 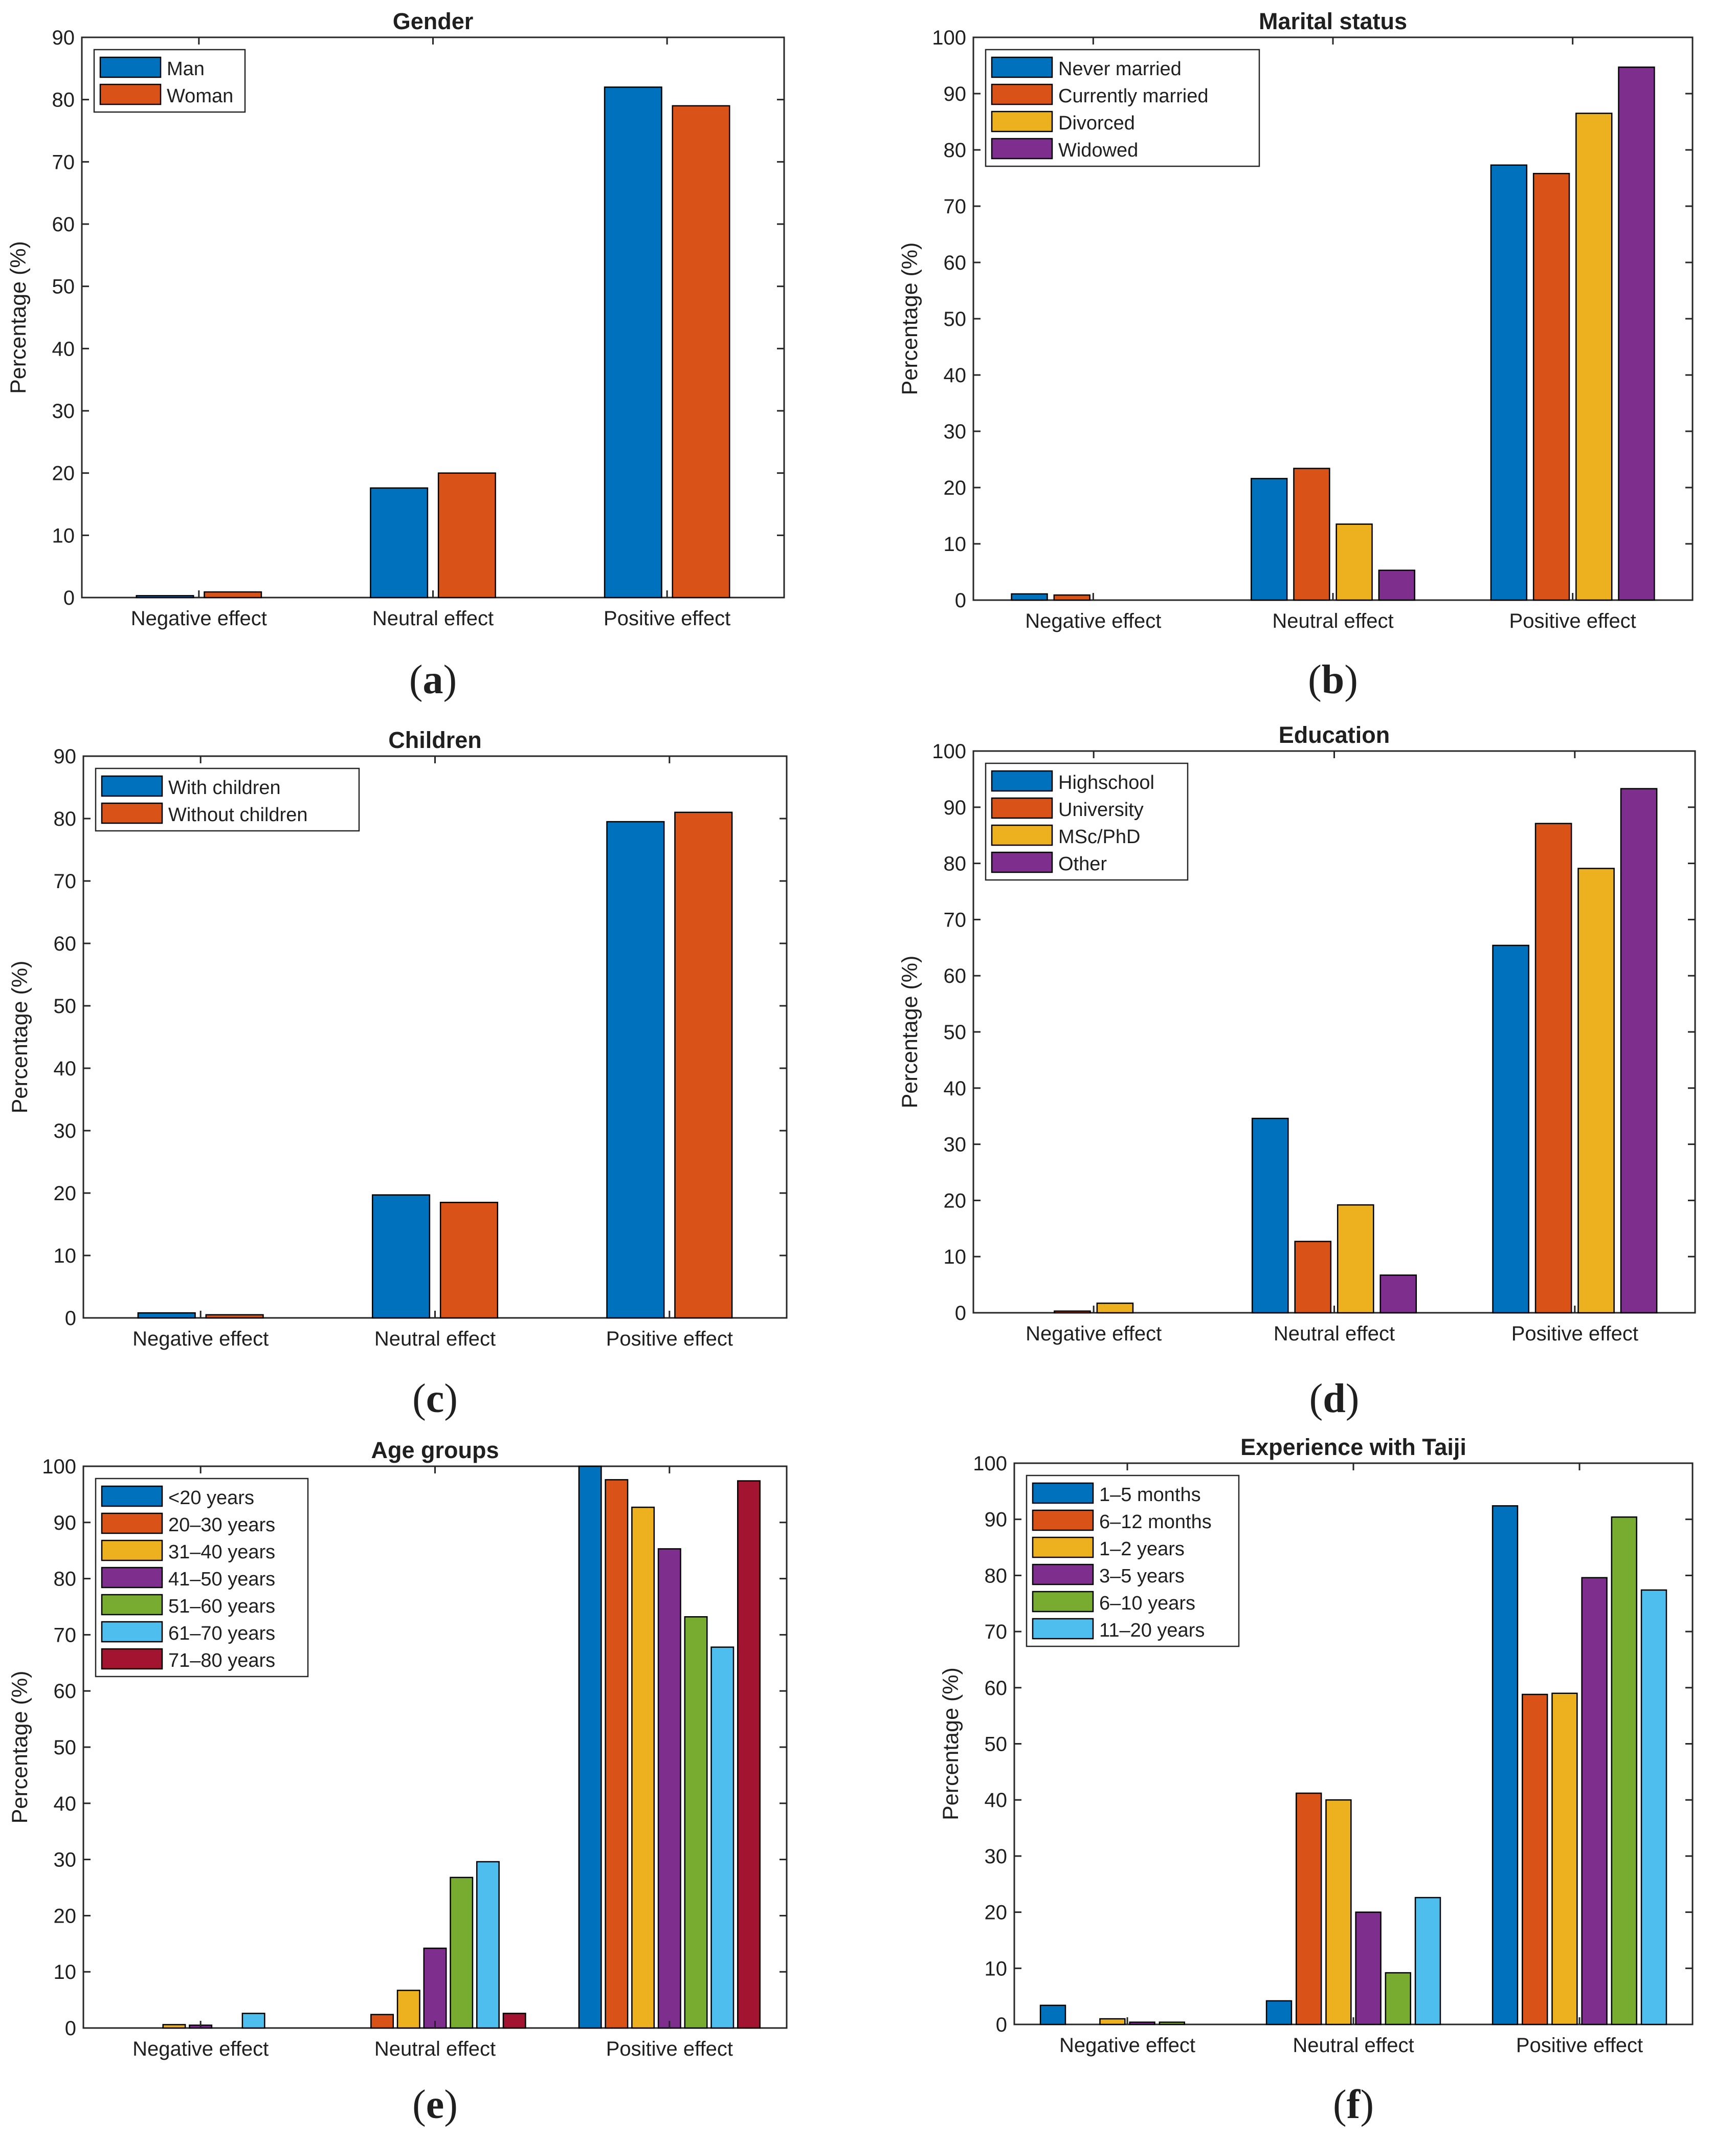 I want to click on legend-label: 61–70 years, so click(x=221, y=1633).